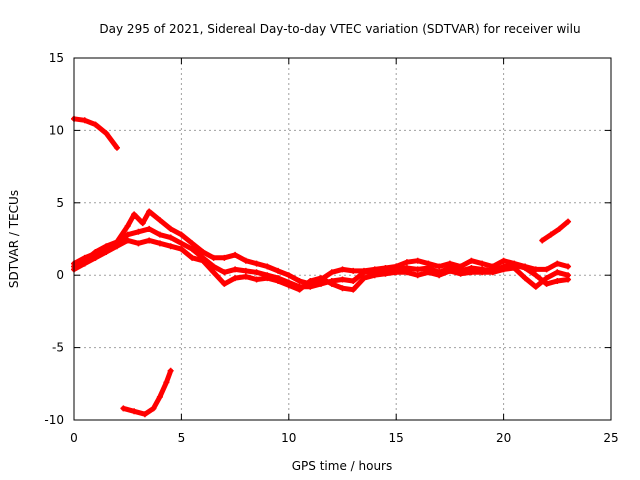 Image resolution: width=640 pixels, height=480 pixels. I want to click on x-tick-label: 15, so click(396, 438).